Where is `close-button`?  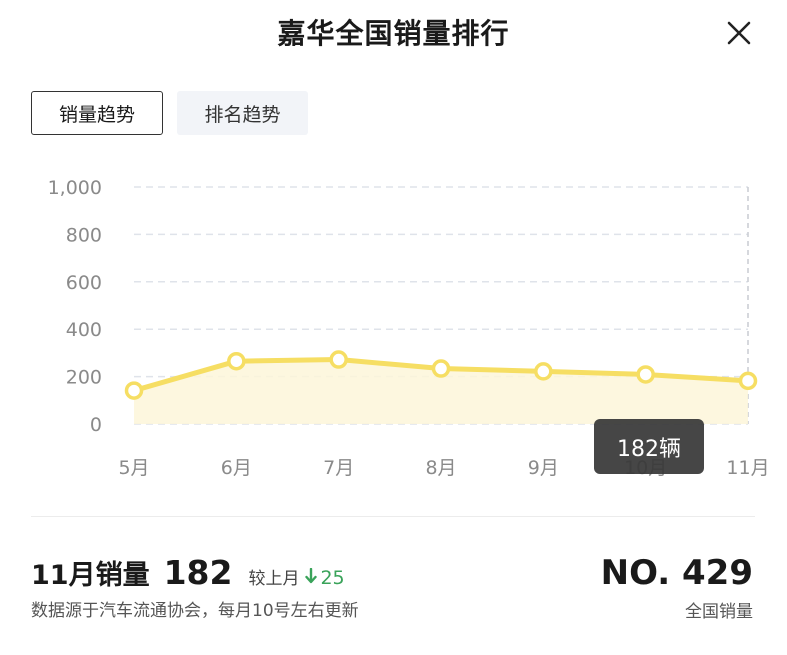
close-button is located at coordinates (739, 33).